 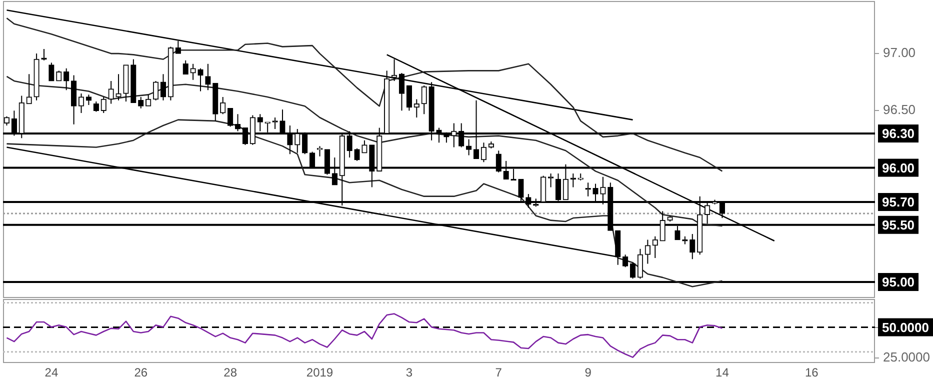 What do you see at coordinates (231, 373) in the screenshot?
I see `x-tick-label: 28` at bounding box center [231, 373].